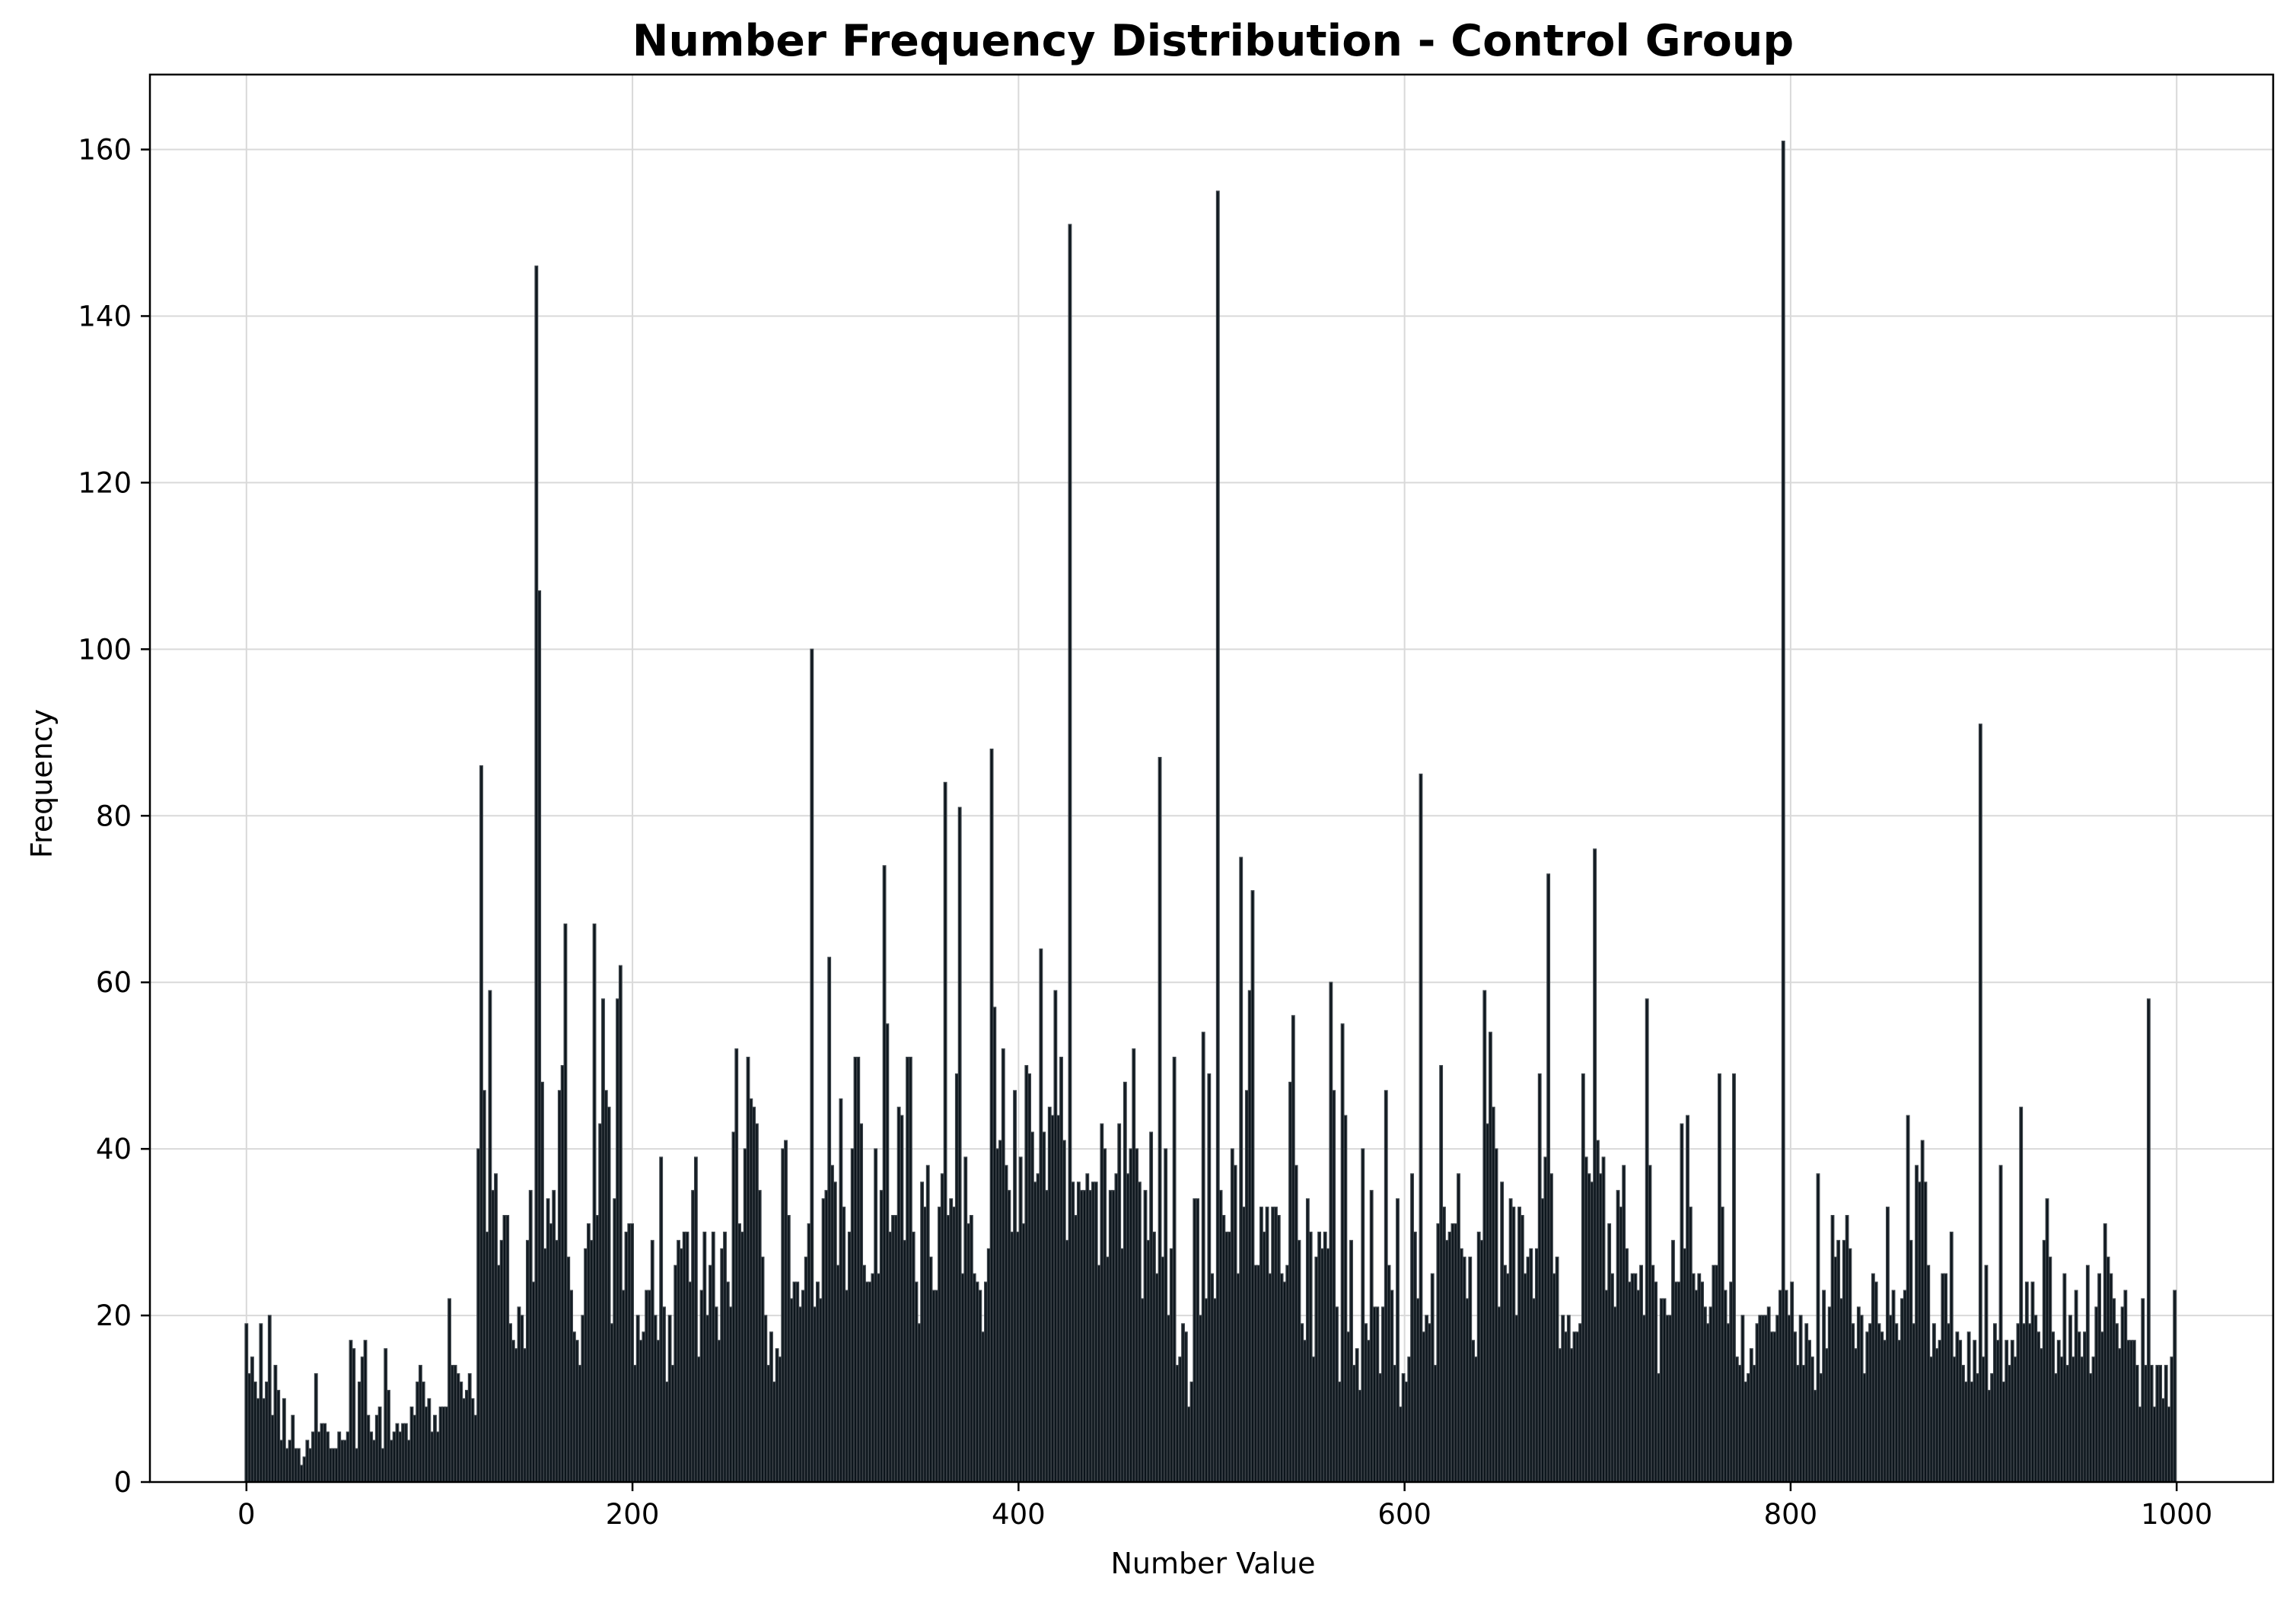 This screenshot has height=1603, width=2296. I want to click on y-tick-label: 80, so click(114, 816).